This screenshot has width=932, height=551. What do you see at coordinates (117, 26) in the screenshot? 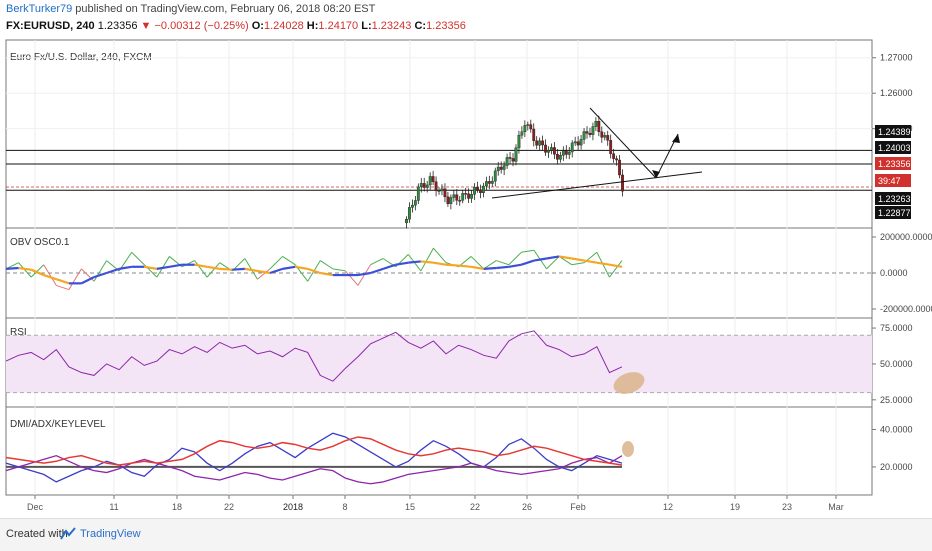
I see `last-price: 1.23356` at bounding box center [117, 26].